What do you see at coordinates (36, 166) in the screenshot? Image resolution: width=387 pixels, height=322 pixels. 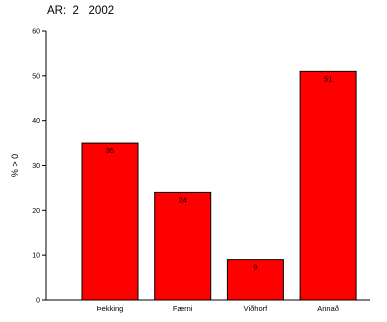 I see `y-tick-label: 30` at bounding box center [36, 166].